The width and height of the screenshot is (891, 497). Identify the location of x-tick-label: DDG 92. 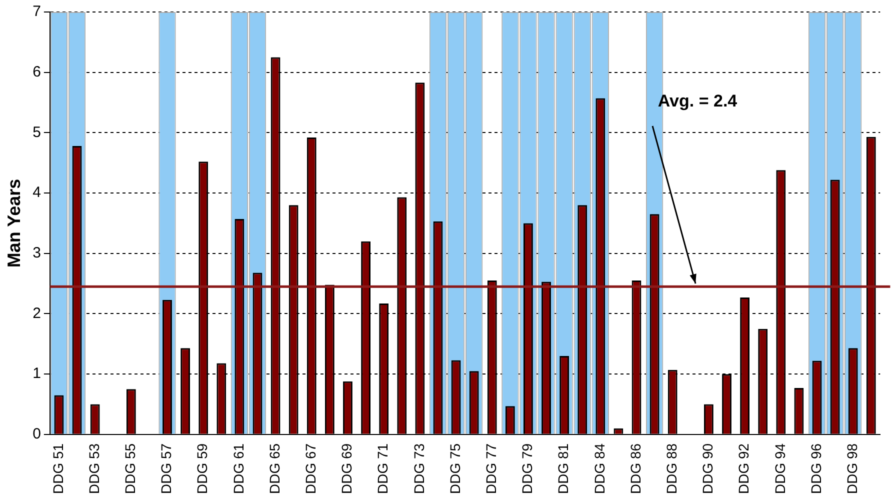
(744, 468).